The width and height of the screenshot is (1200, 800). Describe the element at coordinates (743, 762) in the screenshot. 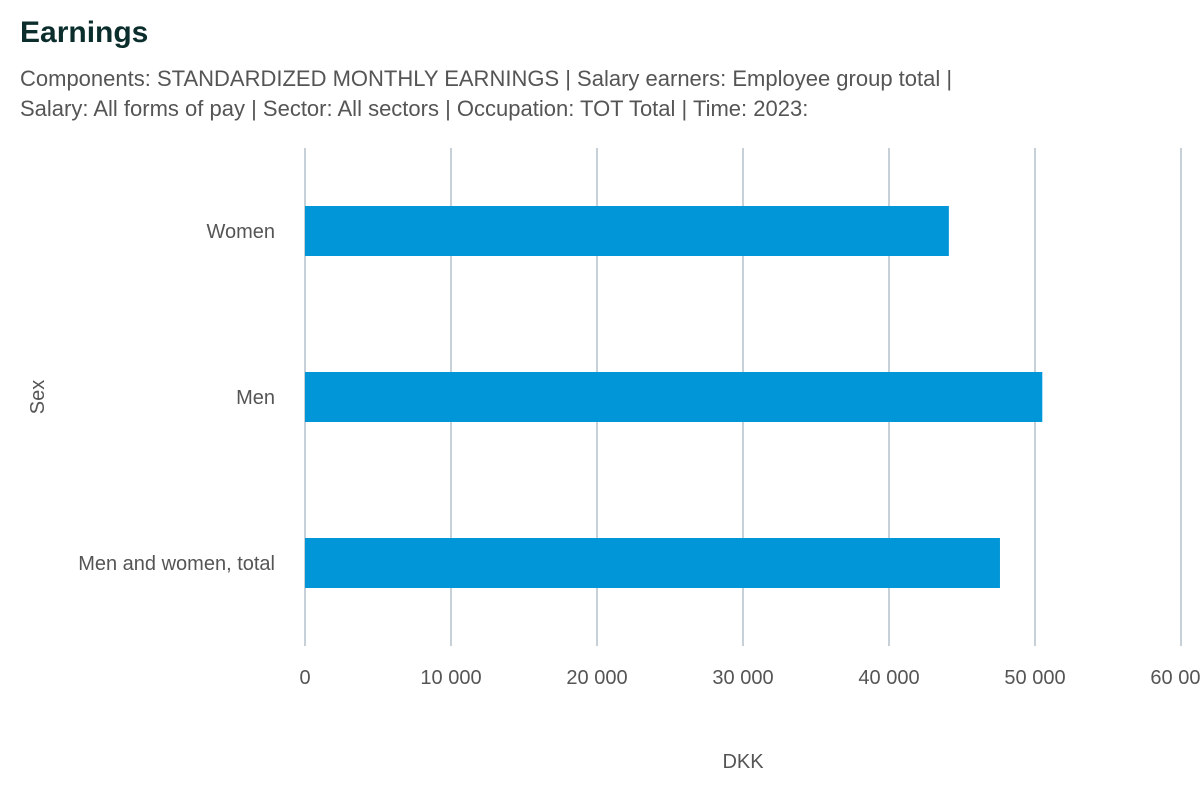

I see `x-axis-label: DKK` at that location.